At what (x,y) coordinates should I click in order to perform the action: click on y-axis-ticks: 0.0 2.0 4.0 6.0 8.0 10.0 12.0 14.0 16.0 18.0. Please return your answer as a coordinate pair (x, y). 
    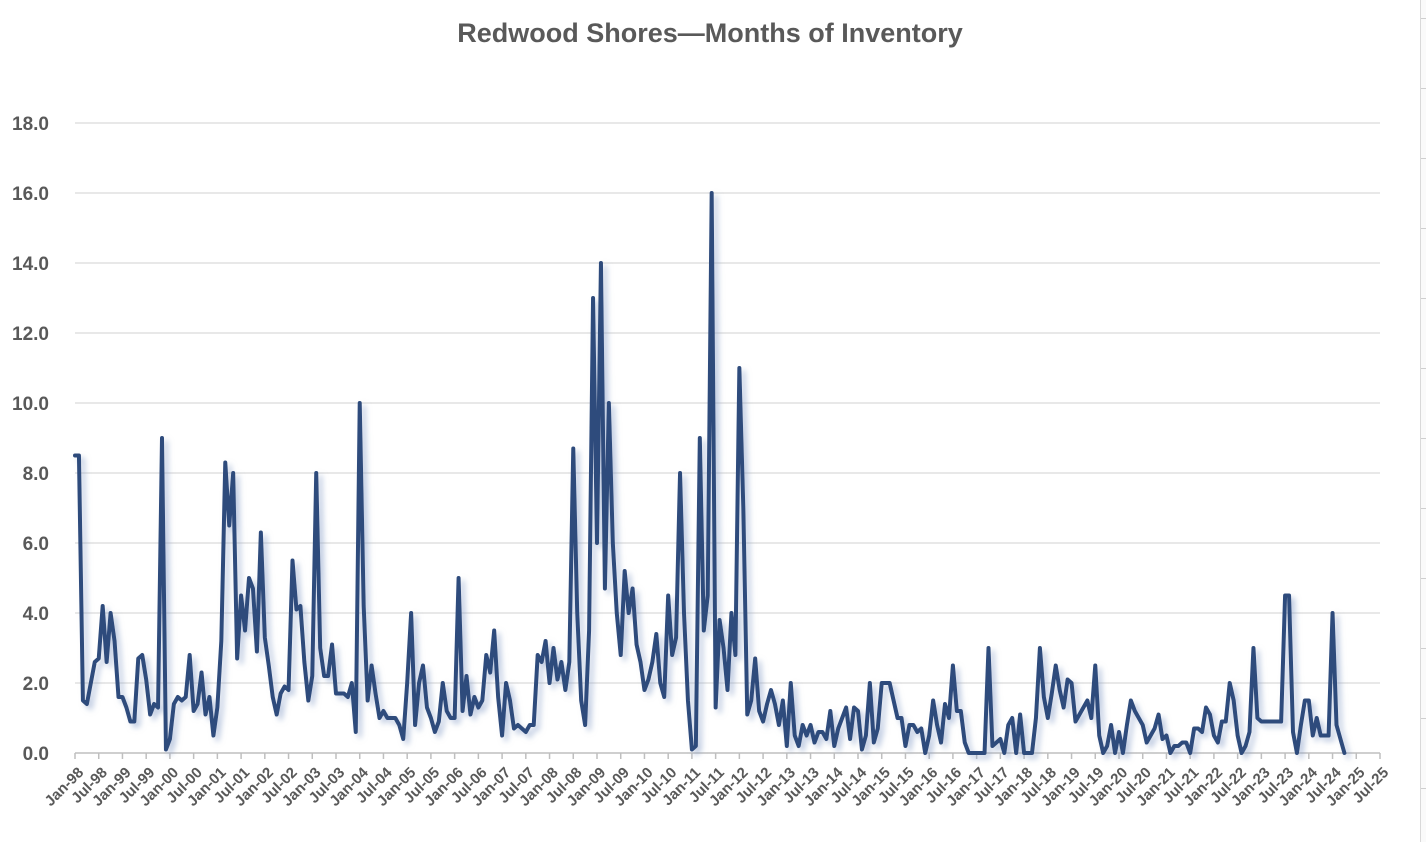
    Looking at the image, I should click on (30, 439).